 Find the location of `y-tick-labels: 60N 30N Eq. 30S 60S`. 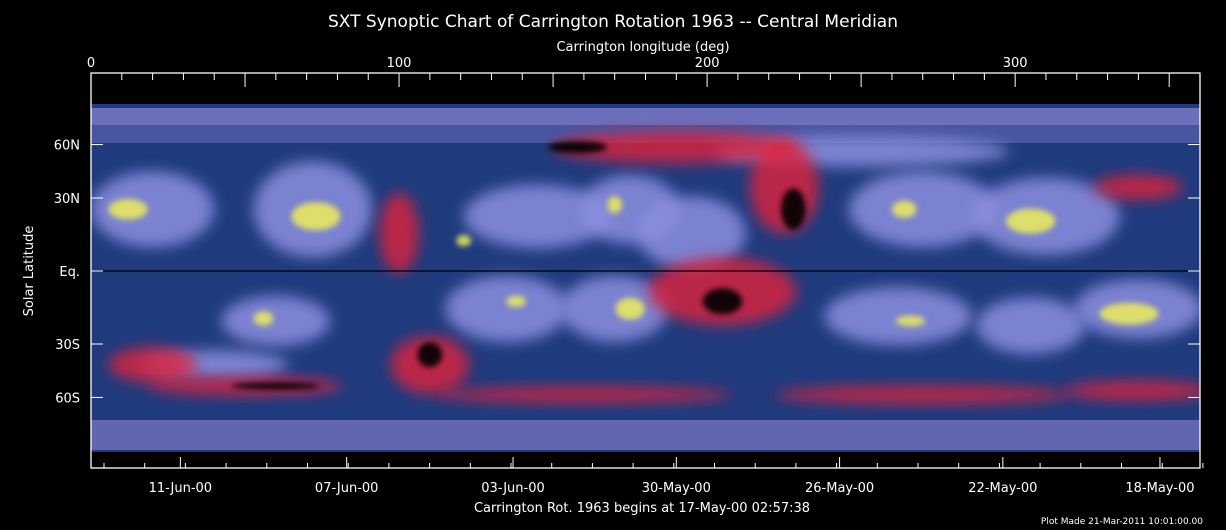

y-tick-labels: 60N 30N Eq. 30S 60S is located at coordinates (67, 273).